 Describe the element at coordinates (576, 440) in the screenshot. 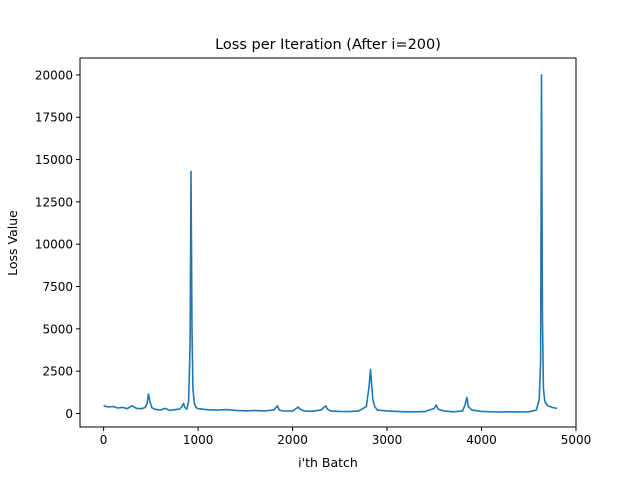

I see `x-tick-label: 5000` at that location.